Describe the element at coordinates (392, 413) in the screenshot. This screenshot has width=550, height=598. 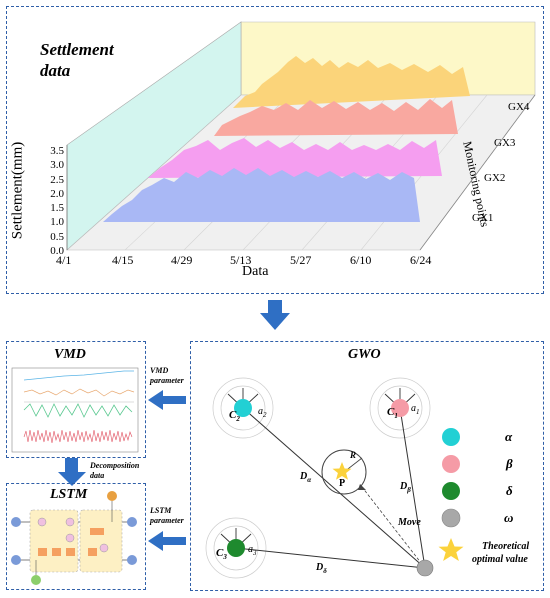
I see `wolf-beta-c-label: C1` at that location.